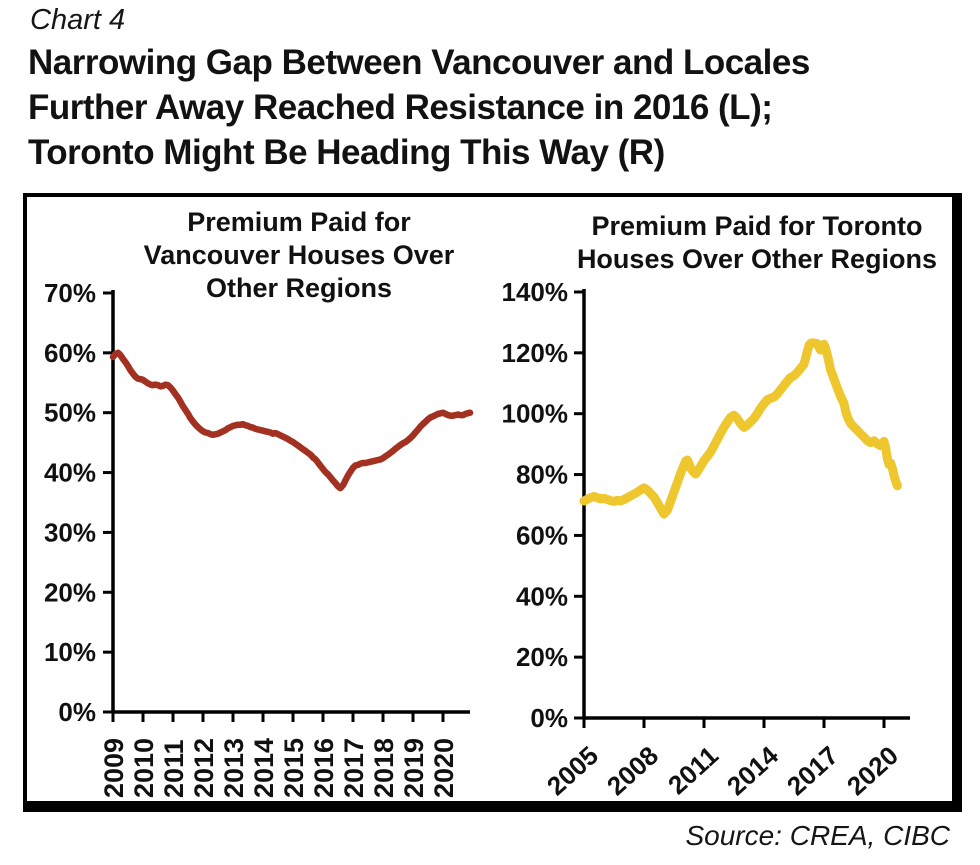  Describe the element at coordinates (78, 20) in the screenshot. I see `chart-number-label: Chart 4` at that location.